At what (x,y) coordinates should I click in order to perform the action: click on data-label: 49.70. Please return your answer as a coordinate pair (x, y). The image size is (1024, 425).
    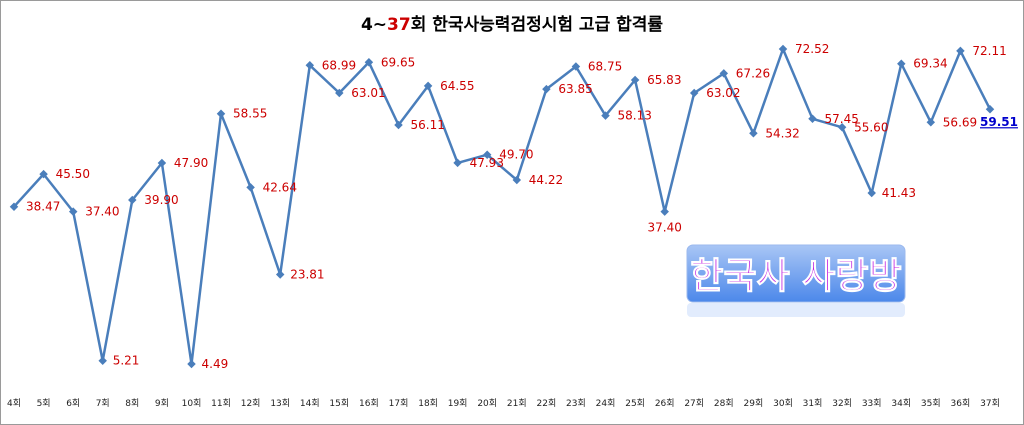
    Looking at the image, I should click on (516, 155).